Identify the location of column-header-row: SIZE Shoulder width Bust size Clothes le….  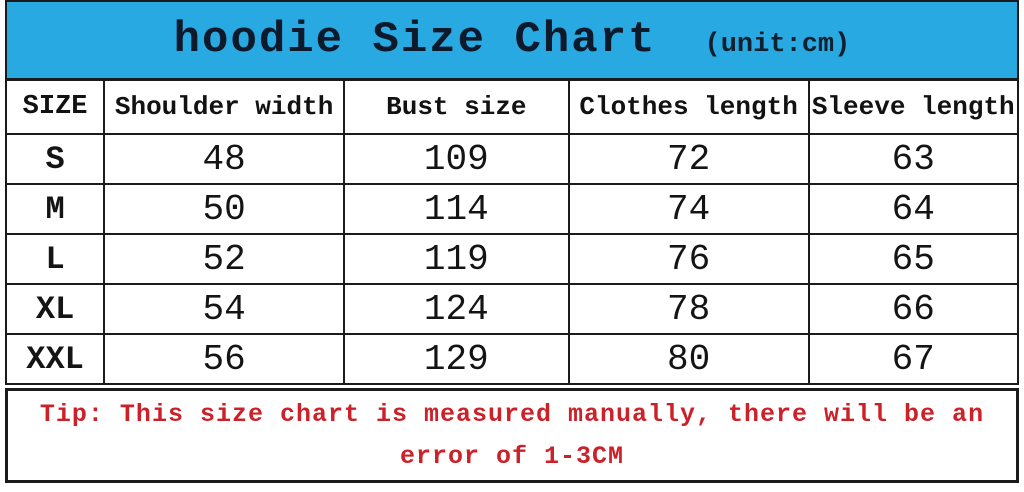
(511, 106).